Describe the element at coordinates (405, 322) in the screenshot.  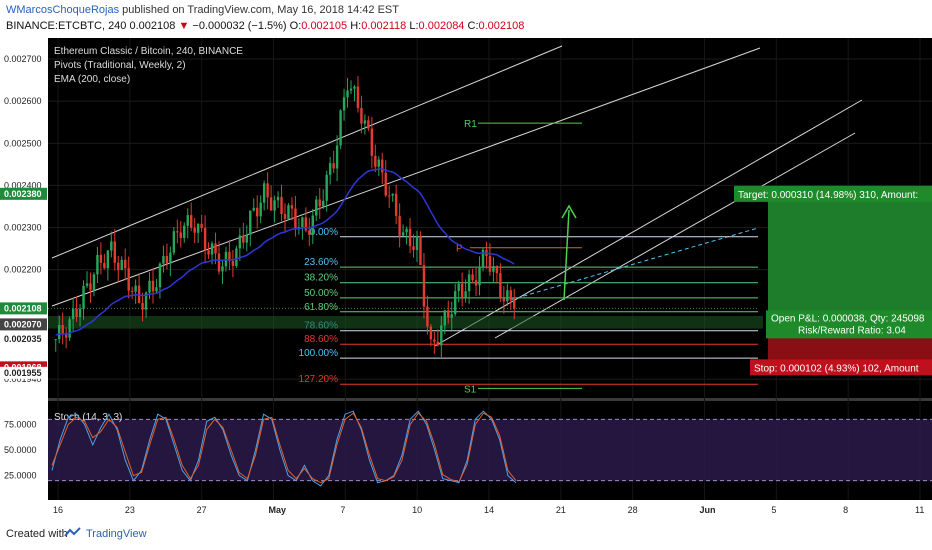
I see `fib-zone` at that location.